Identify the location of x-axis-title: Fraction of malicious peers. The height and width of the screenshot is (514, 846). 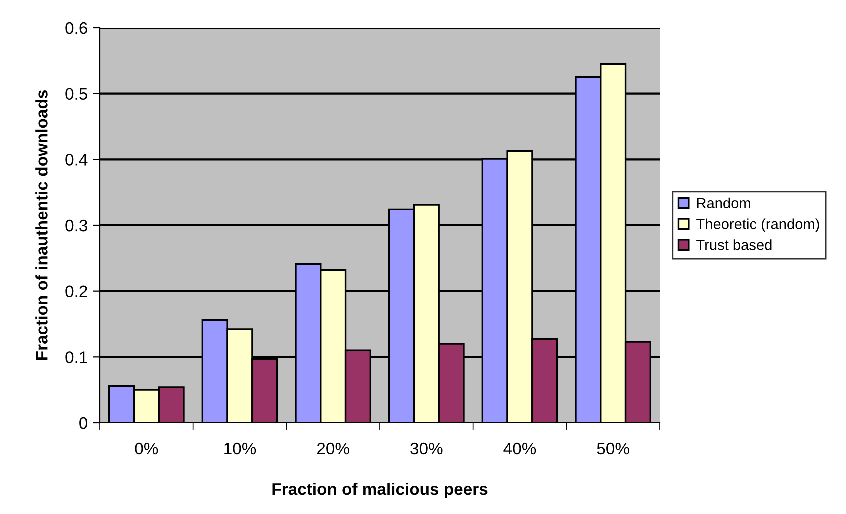
(380, 490).